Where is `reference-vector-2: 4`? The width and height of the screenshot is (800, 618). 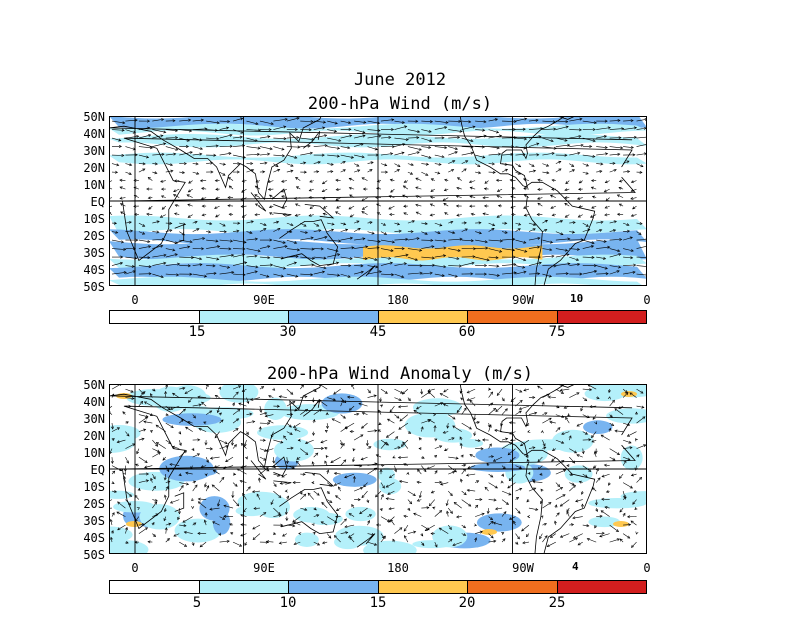
reference-vector-2: 4 is located at coordinates (575, 566).